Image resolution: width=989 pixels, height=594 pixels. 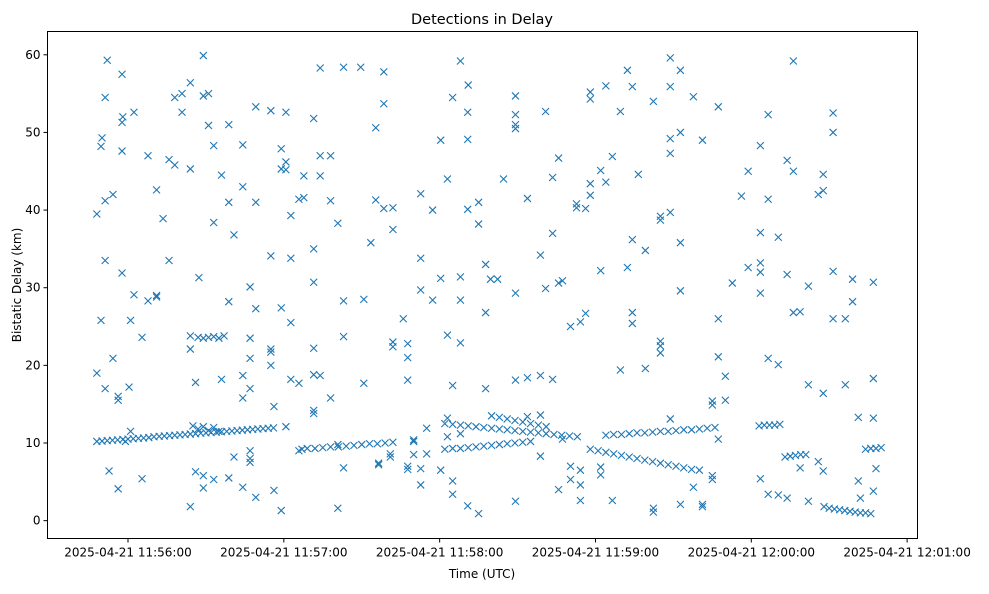 I want to click on x-tick-label: 2025-04-21 11:56:00, so click(x=127, y=553).